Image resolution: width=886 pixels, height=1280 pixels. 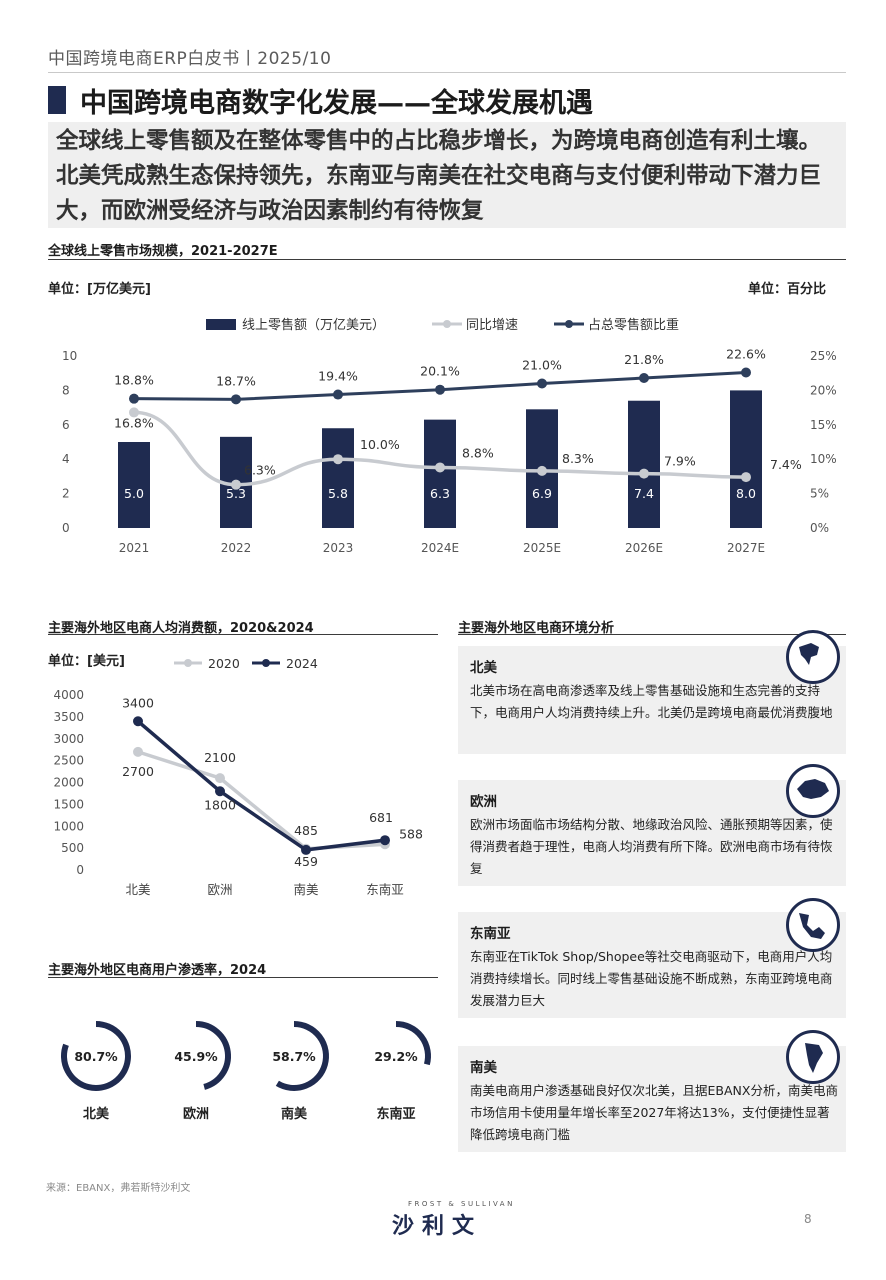 What do you see at coordinates (746, 493) in the screenshot?
I see `bar-value-label: 8.0` at bounding box center [746, 493].